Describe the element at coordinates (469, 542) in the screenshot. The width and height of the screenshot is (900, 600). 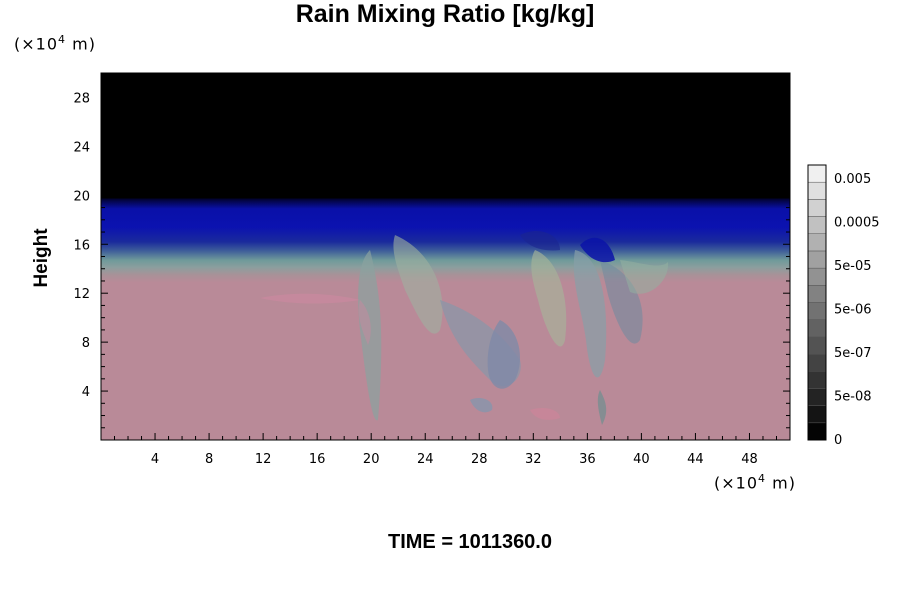
I see `time-label: TIME = 1011360.0` at that location.